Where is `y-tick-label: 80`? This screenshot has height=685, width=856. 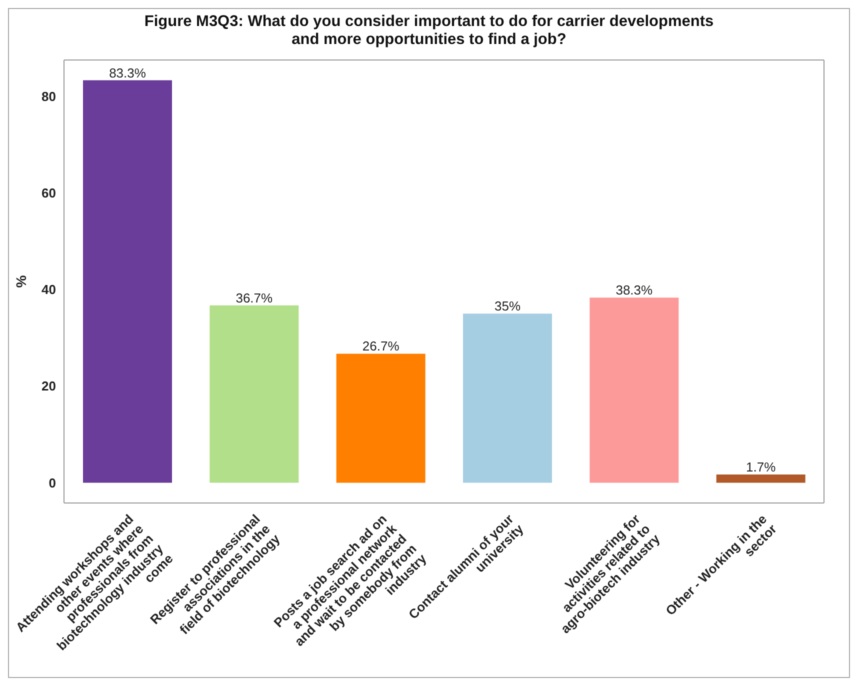 y-tick-label: 80 is located at coordinates (49, 96).